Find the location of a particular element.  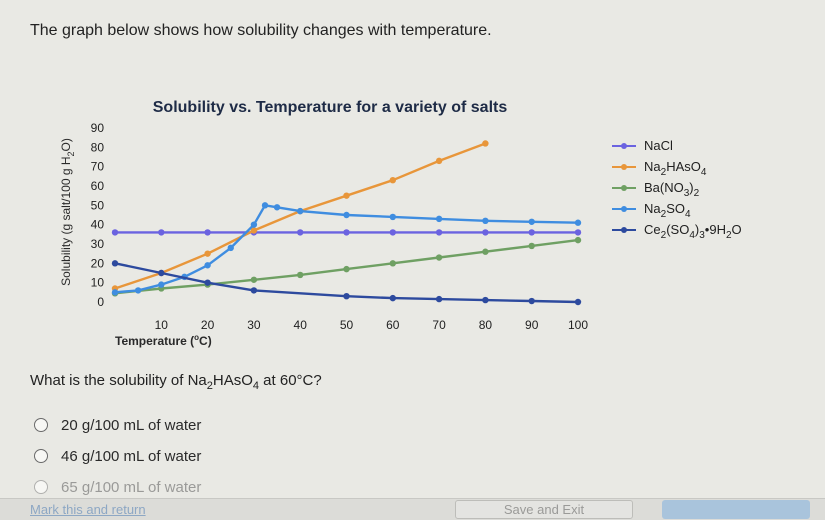

legend-label: Na2HAsO4 is located at coordinates (675, 168).